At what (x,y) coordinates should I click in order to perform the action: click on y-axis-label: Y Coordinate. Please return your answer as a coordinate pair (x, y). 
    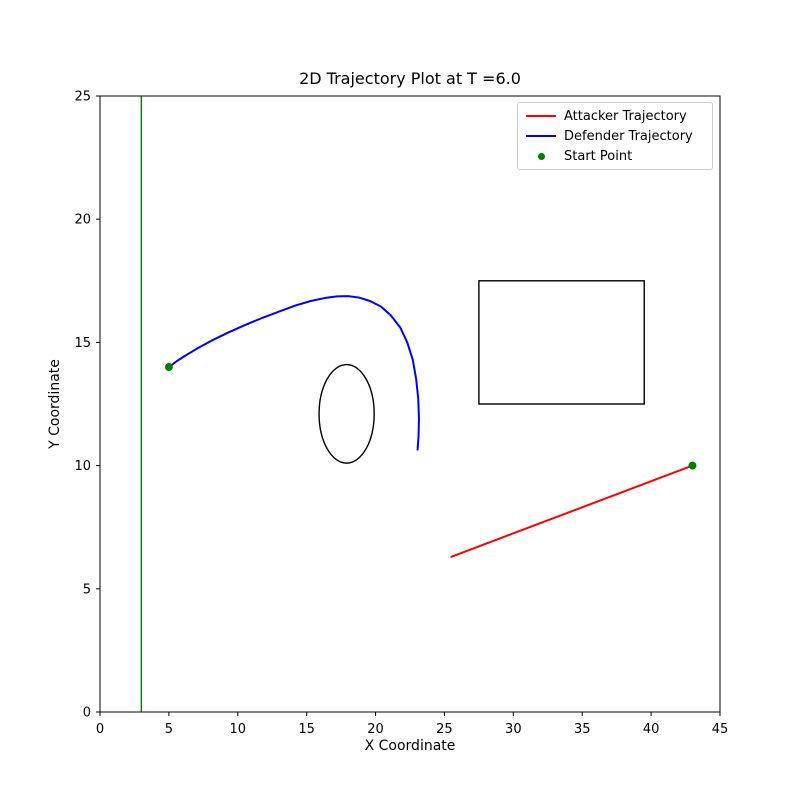
    Looking at the image, I should click on (55, 404).